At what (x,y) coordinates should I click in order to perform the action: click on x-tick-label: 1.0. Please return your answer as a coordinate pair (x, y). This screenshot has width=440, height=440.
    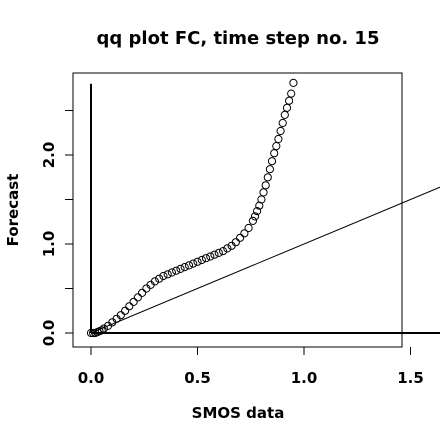
    Looking at the image, I should click on (304, 378).